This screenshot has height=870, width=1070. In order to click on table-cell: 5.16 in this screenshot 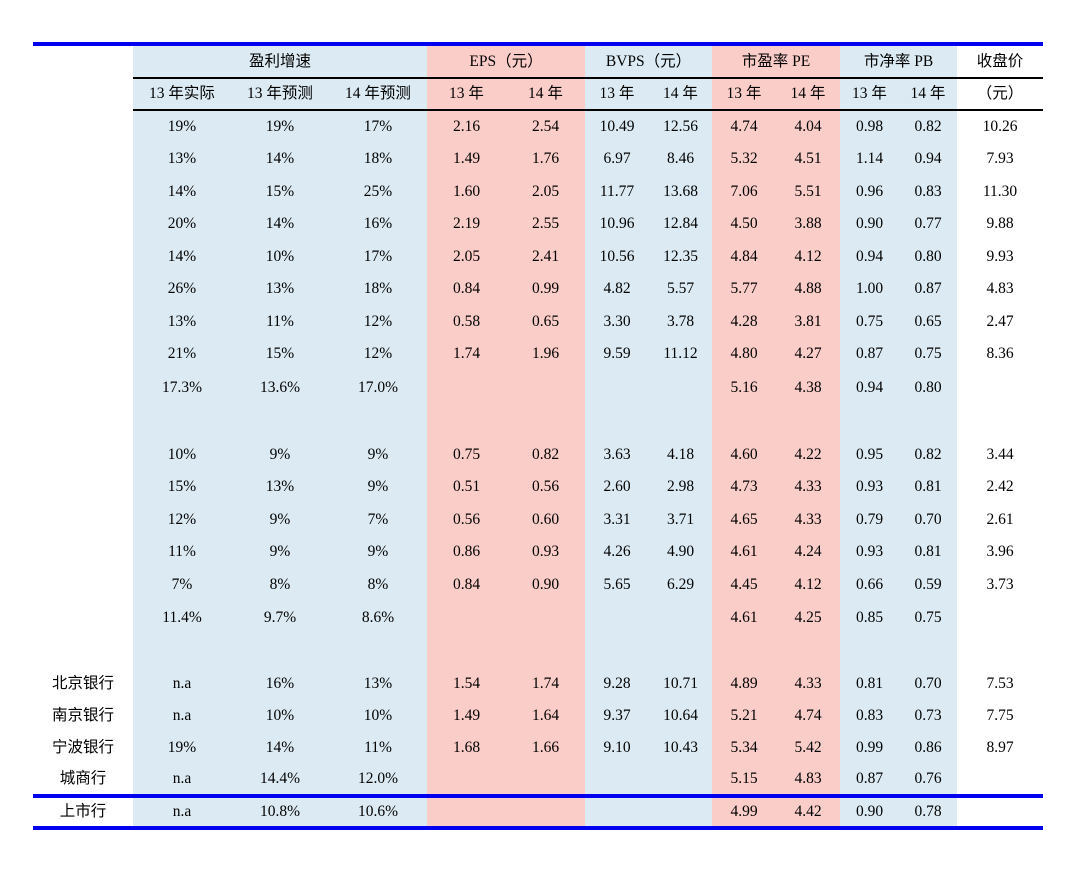, I will do `click(744, 388)`.